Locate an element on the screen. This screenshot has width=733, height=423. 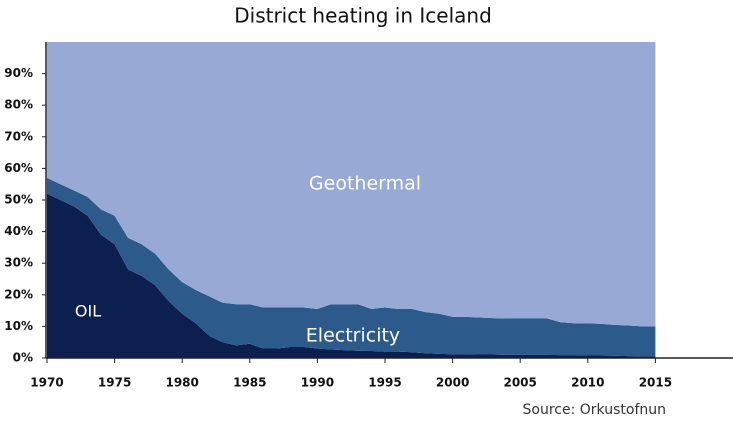
x-tick-label: 2010 is located at coordinates (587, 383).